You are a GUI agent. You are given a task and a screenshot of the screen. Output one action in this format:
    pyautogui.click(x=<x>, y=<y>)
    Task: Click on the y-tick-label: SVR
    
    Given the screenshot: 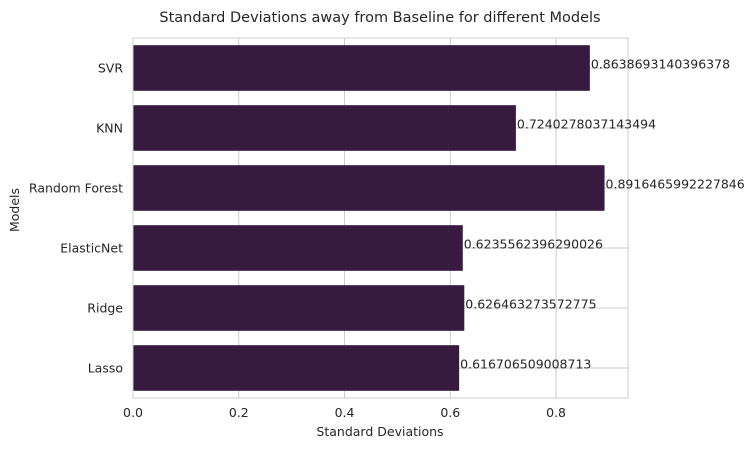 What is the action you would take?
    pyautogui.click(x=110, y=68)
    